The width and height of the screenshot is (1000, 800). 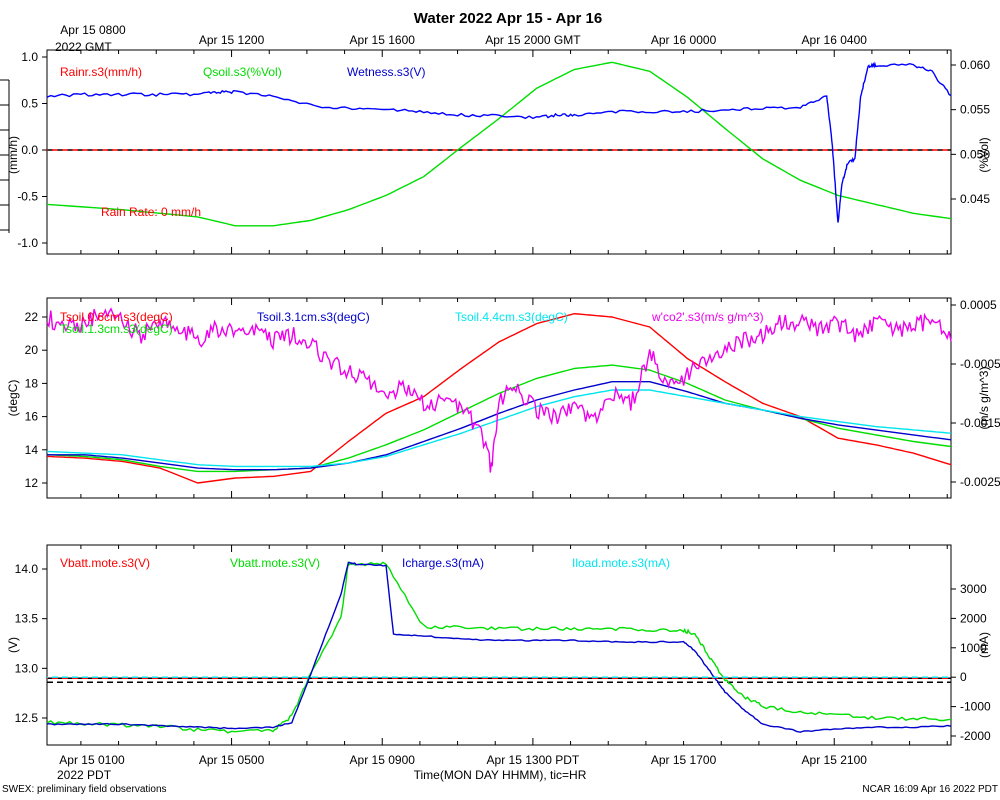 What do you see at coordinates (930, 789) in the screenshot?
I see `footer-right: NCAR 16:09 Apr 16 2022 PDT` at bounding box center [930, 789].